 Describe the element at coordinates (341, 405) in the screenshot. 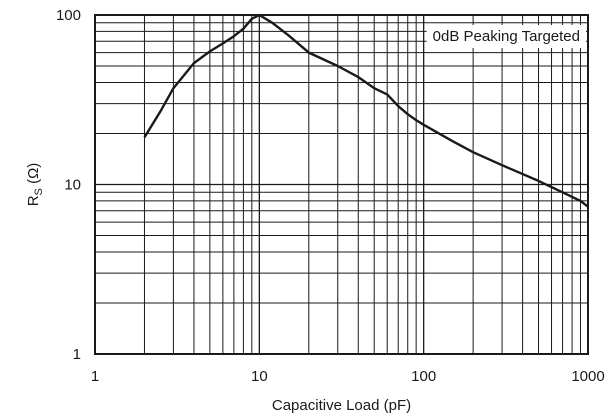

I see `x-axis-title: Capacitive Load (pF)` at that location.